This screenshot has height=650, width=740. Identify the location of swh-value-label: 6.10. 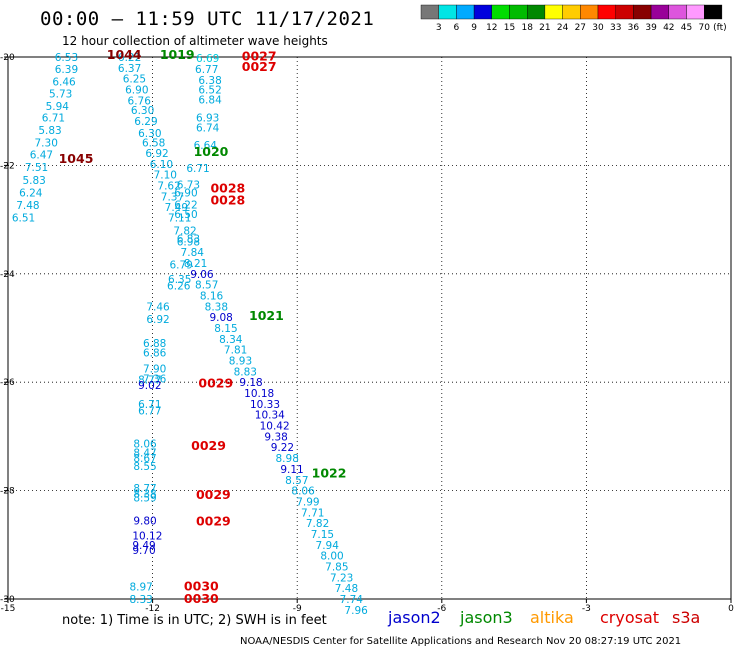
(161, 165).